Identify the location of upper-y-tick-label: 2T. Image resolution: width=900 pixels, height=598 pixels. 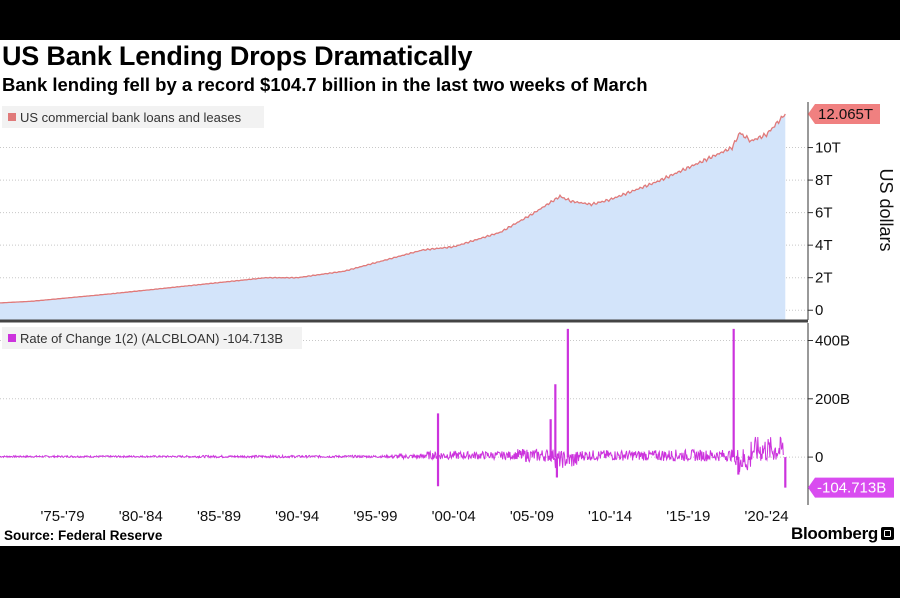
(824, 278).